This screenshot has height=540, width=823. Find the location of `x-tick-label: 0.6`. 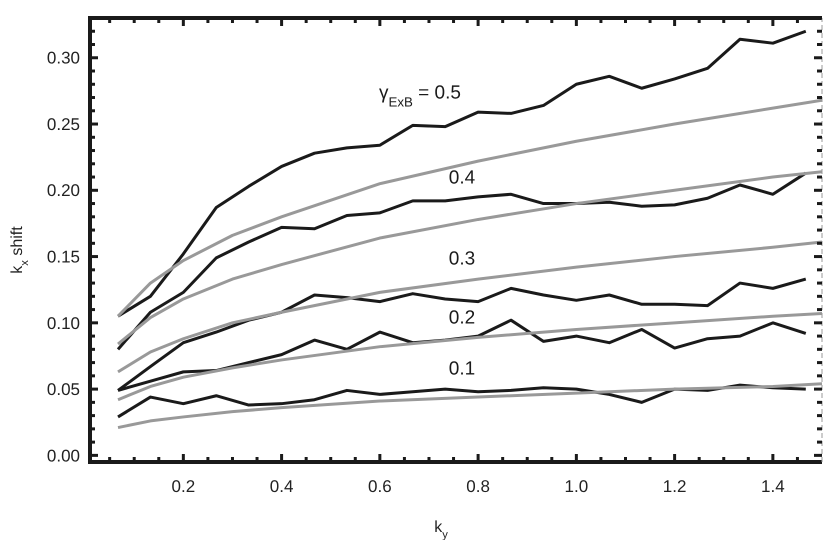

x-tick-label: 0.6 is located at coordinates (380, 486).